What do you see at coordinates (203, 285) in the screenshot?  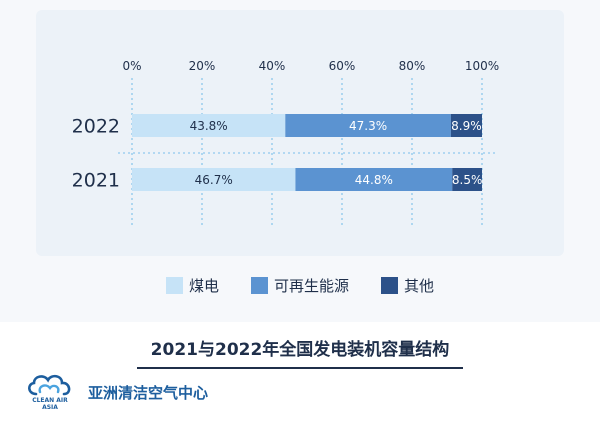 I see `legend-label-coal: 煤电` at bounding box center [203, 285].